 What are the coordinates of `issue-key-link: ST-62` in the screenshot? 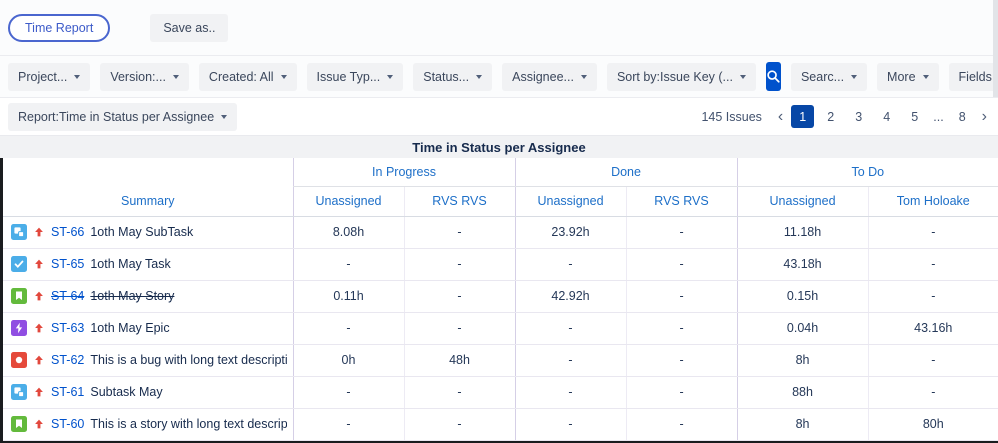 It's located at (68, 360).